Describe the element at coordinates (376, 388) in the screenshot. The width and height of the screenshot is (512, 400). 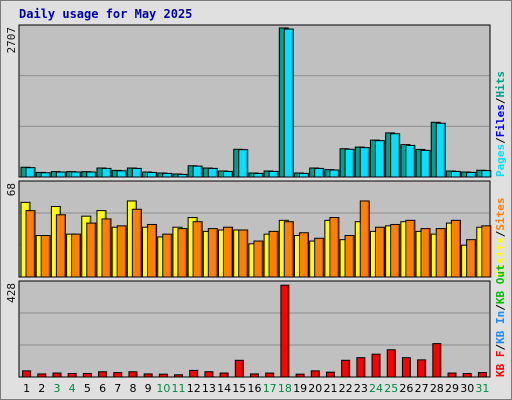
I see `day-label-24: 24` at that location.